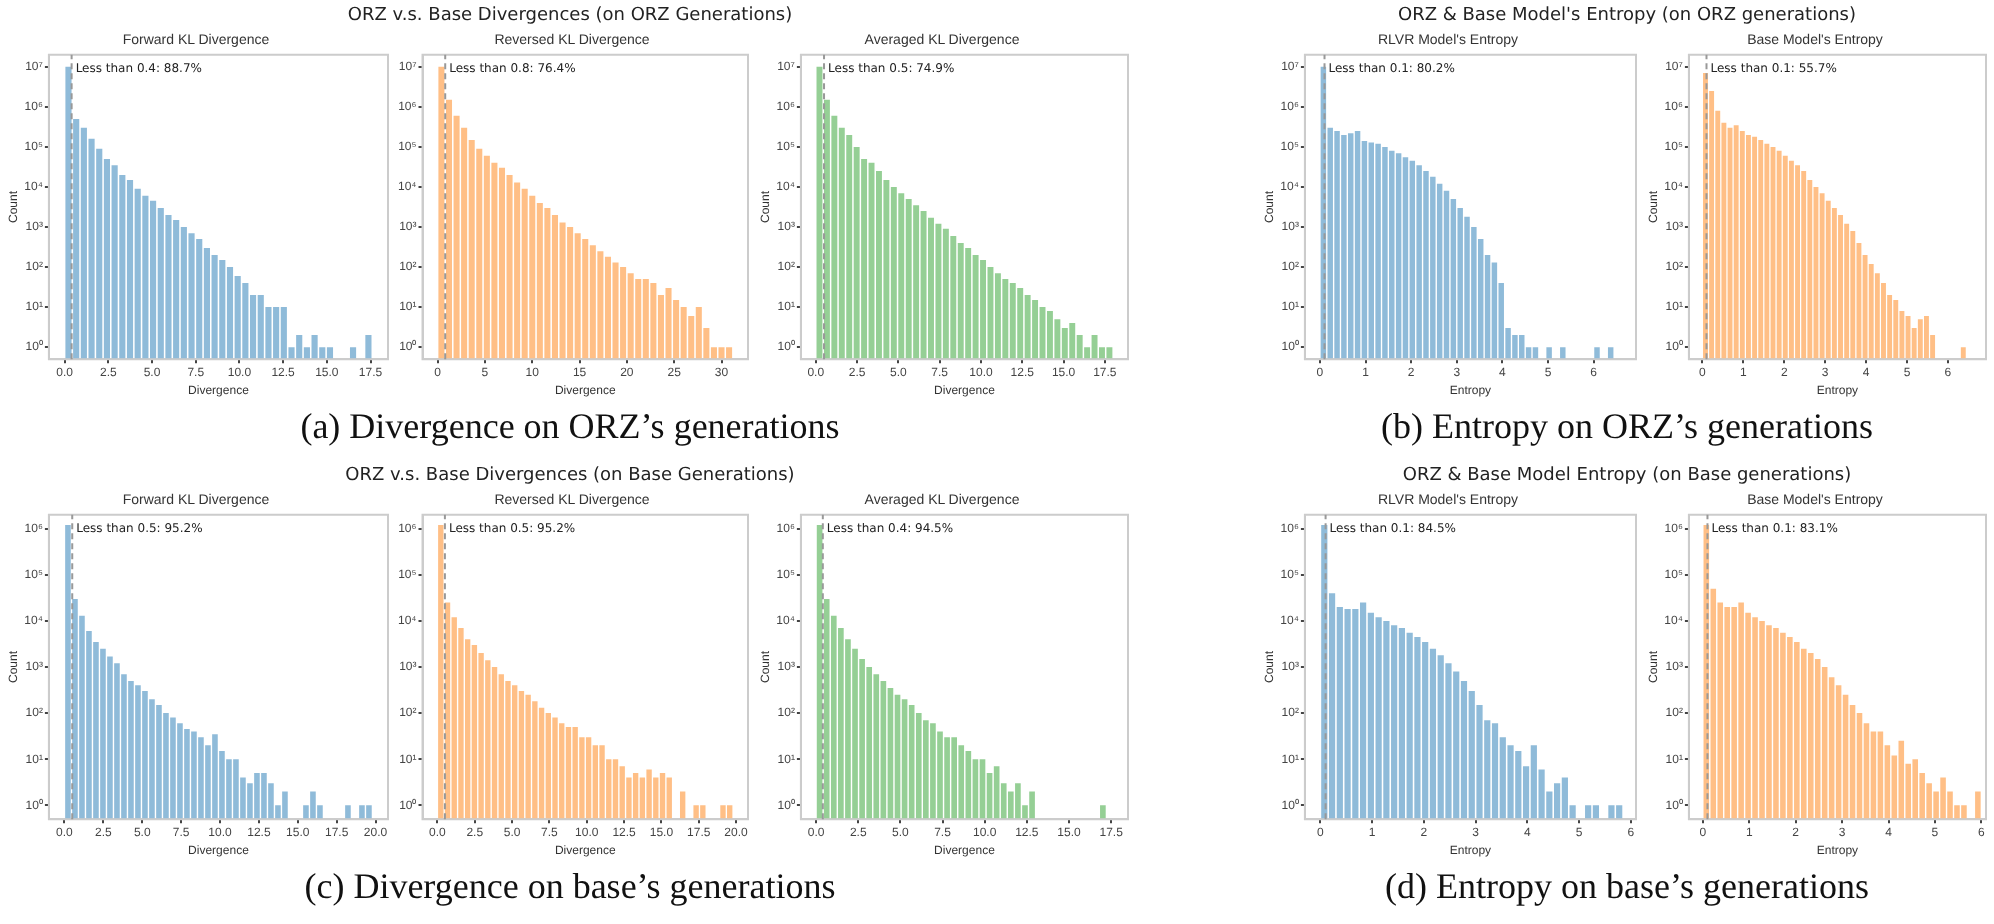 This screenshot has width=1994, height=924. Describe the element at coordinates (570, 16) in the screenshot. I see `text: ORZ v.s. Base Divergences (on ORZ Generations)` at that location.